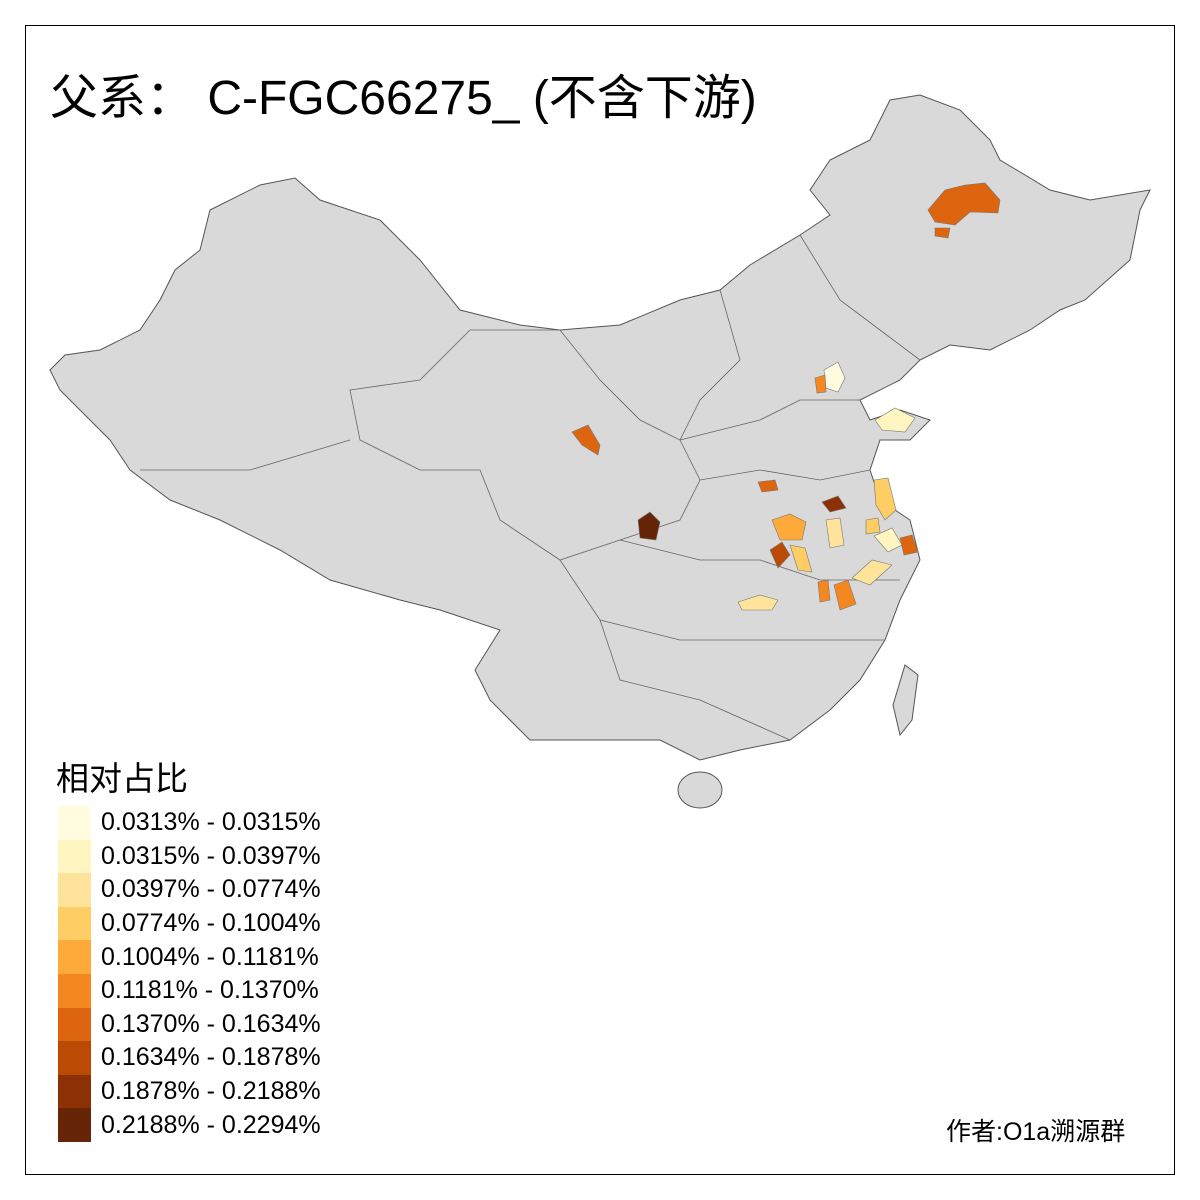 The width and height of the screenshot is (1200, 1200). What do you see at coordinates (211, 822) in the screenshot?
I see `legend-label: 0.0313% - 0.0315%` at bounding box center [211, 822].